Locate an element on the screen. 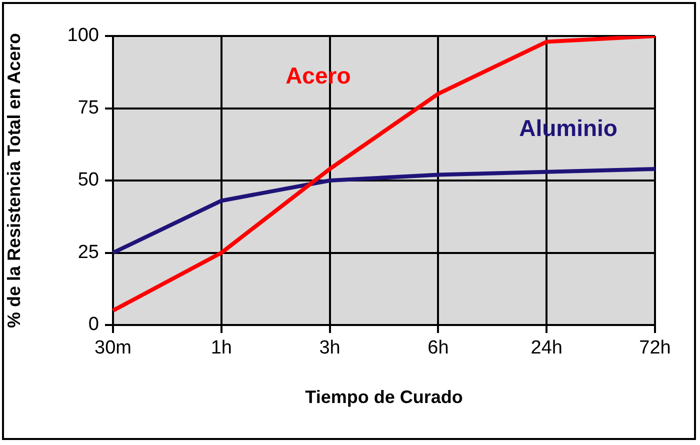 The height and width of the screenshot is (445, 700). y-tick-label: 0 is located at coordinates (93, 325).